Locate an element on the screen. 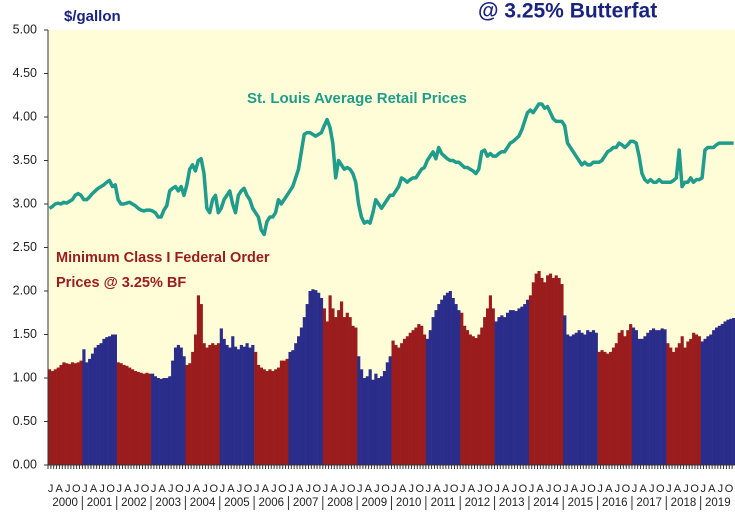 Image resolution: width=735 pixels, height=512 pixels. y-tick-label: 4.50 is located at coordinates (25, 73).